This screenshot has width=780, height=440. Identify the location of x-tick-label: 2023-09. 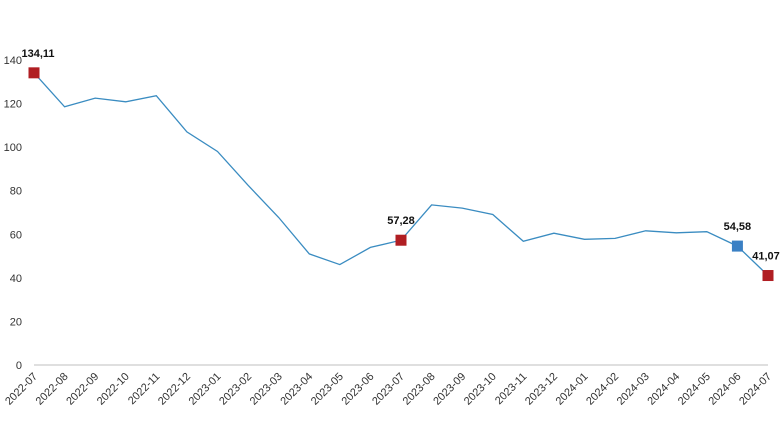
(449, 389).